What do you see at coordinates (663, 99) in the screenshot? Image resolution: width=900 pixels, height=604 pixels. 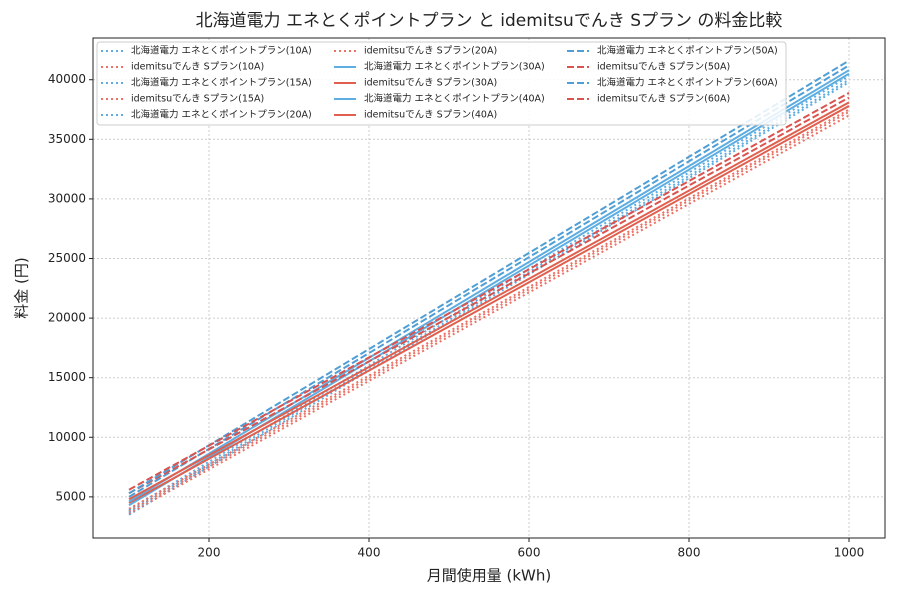 I see `legend-label: idemitsuでんき Sプラン(60A)` at bounding box center [663, 99].